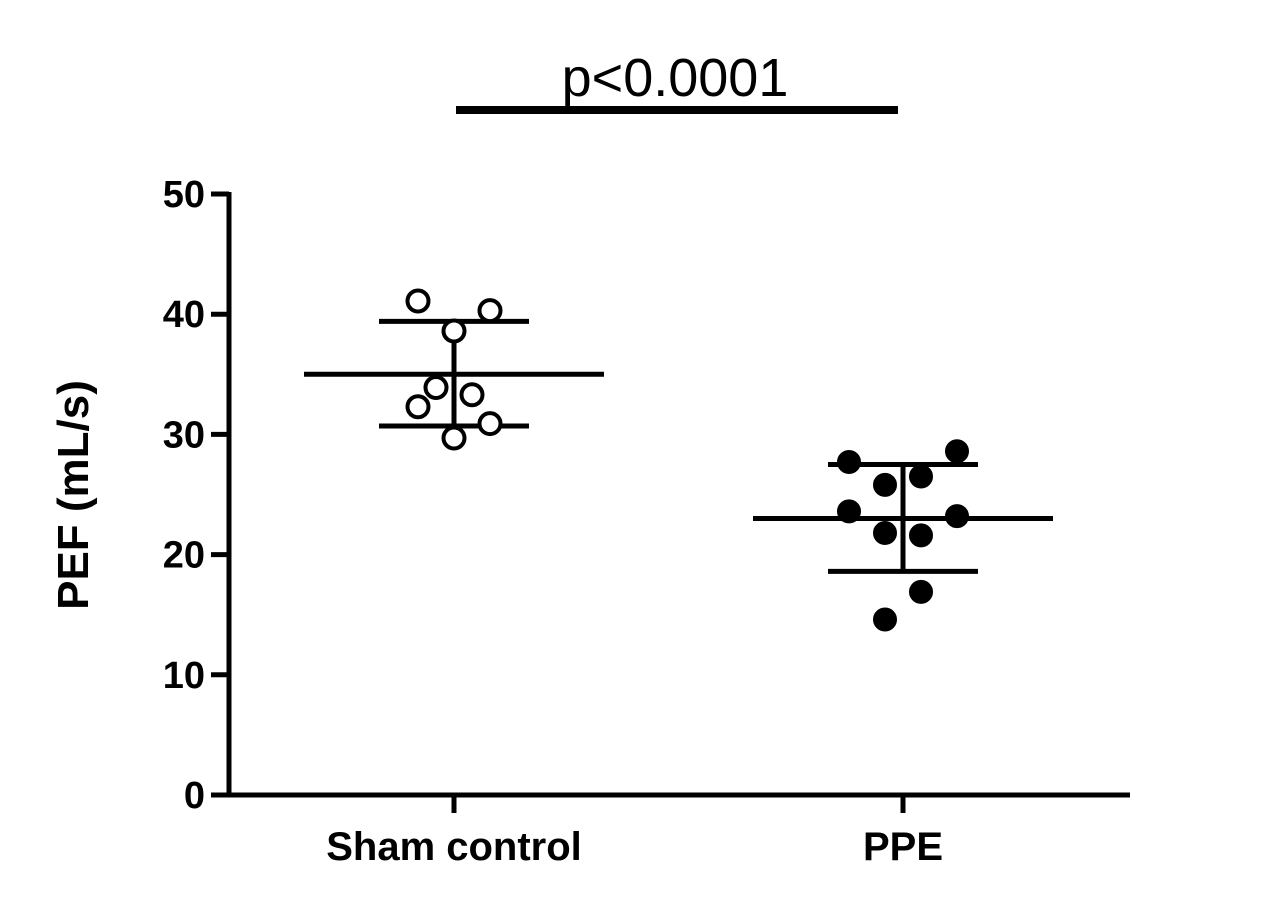 This screenshot has width=1266, height=907. Describe the element at coordinates (194, 796) in the screenshot. I see `y-tick-label: 0` at that location.